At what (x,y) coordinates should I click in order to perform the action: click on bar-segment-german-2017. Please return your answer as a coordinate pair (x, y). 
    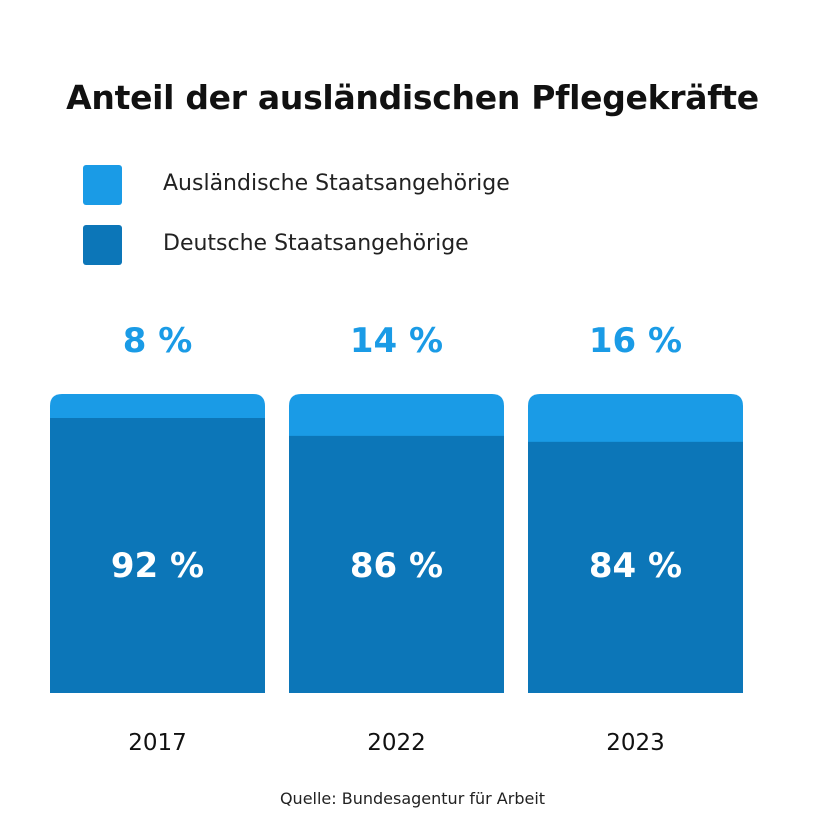
    Looking at the image, I should click on (157, 555).